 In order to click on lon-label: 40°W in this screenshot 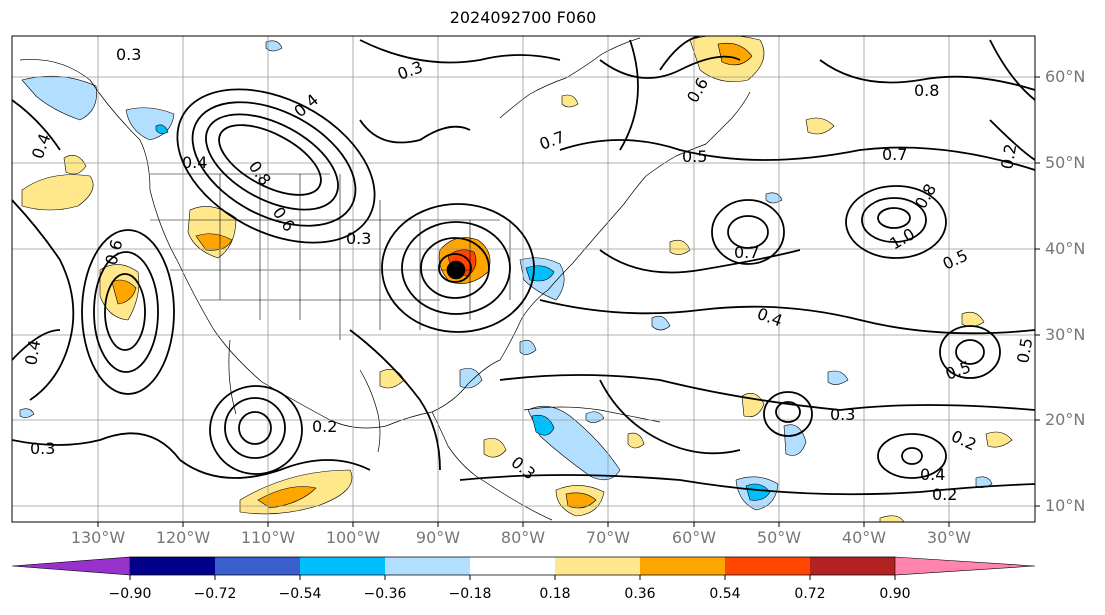, I will do `click(864, 537)`.